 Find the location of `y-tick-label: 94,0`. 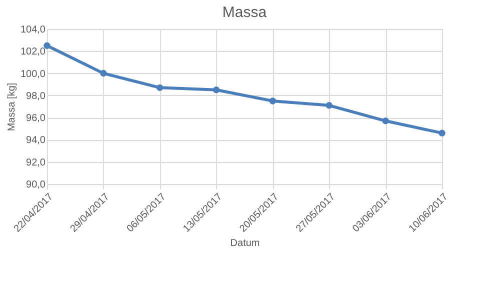

y-tick-label: 94,0 is located at coordinates (36, 140).